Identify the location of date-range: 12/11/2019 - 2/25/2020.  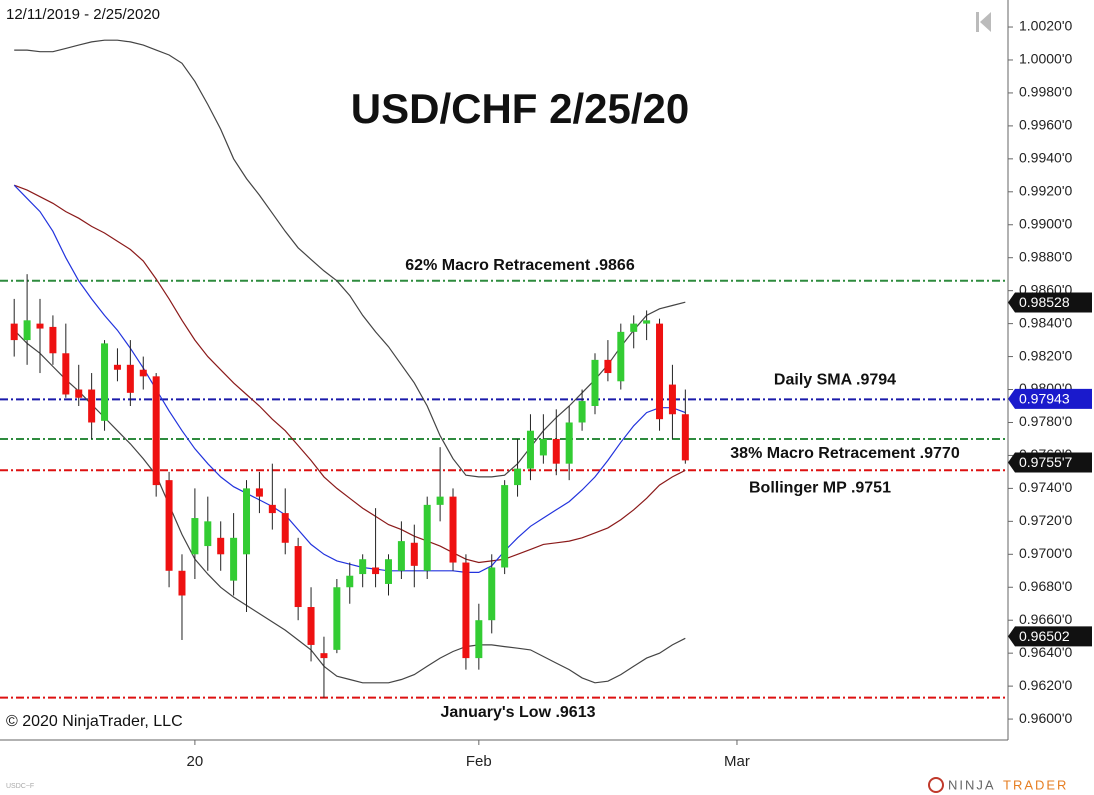
(83, 14).